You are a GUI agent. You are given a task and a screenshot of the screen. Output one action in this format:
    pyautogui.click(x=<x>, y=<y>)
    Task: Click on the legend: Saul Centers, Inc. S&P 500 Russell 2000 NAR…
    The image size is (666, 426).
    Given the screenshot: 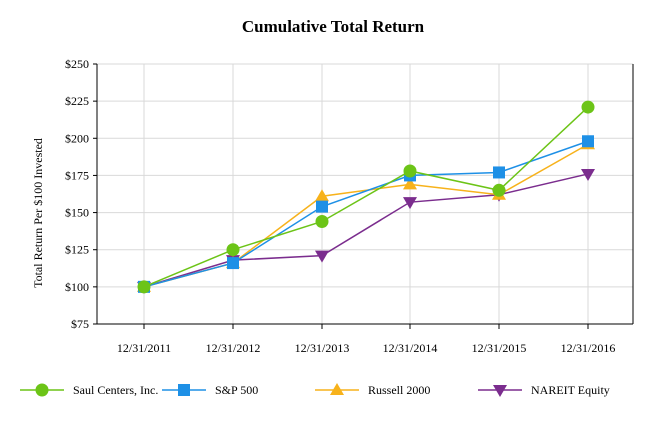 What is the action you would take?
    pyautogui.click(x=315, y=390)
    